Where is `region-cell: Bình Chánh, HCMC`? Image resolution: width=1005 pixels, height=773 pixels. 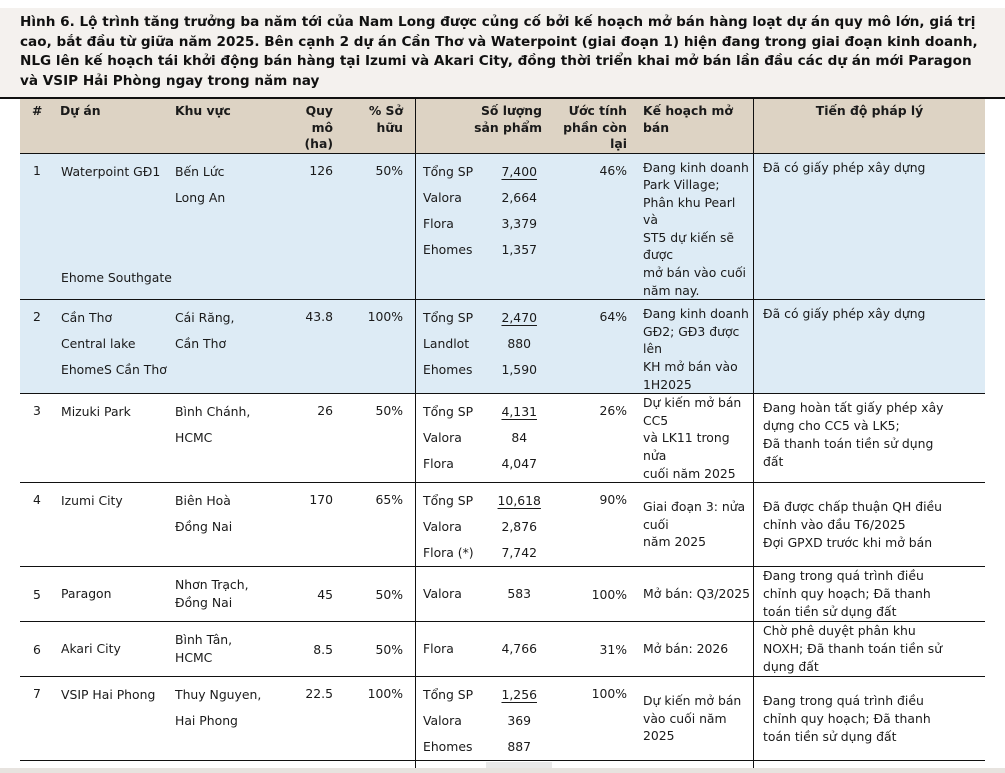
region-cell: Bình Chánh, HCMC is located at coordinates (228, 438).